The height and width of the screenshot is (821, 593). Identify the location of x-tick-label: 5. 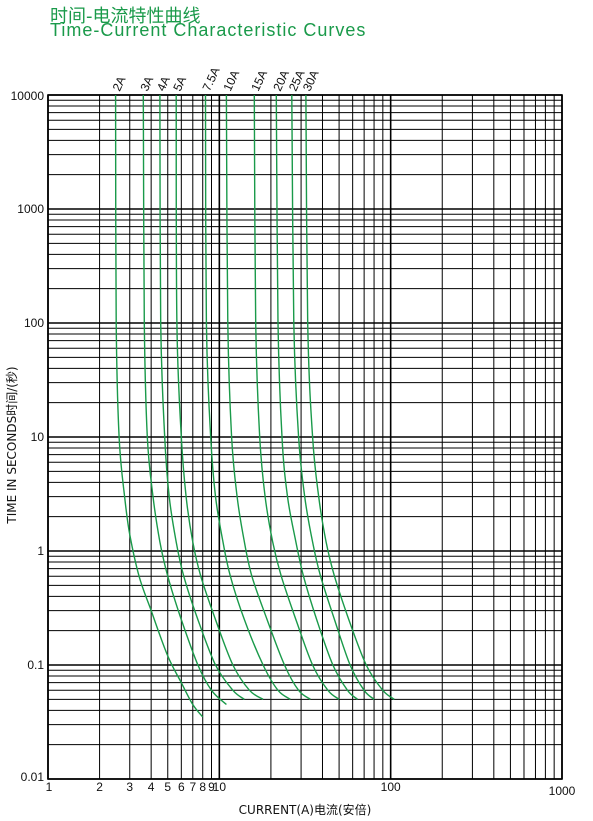
(167, 787).